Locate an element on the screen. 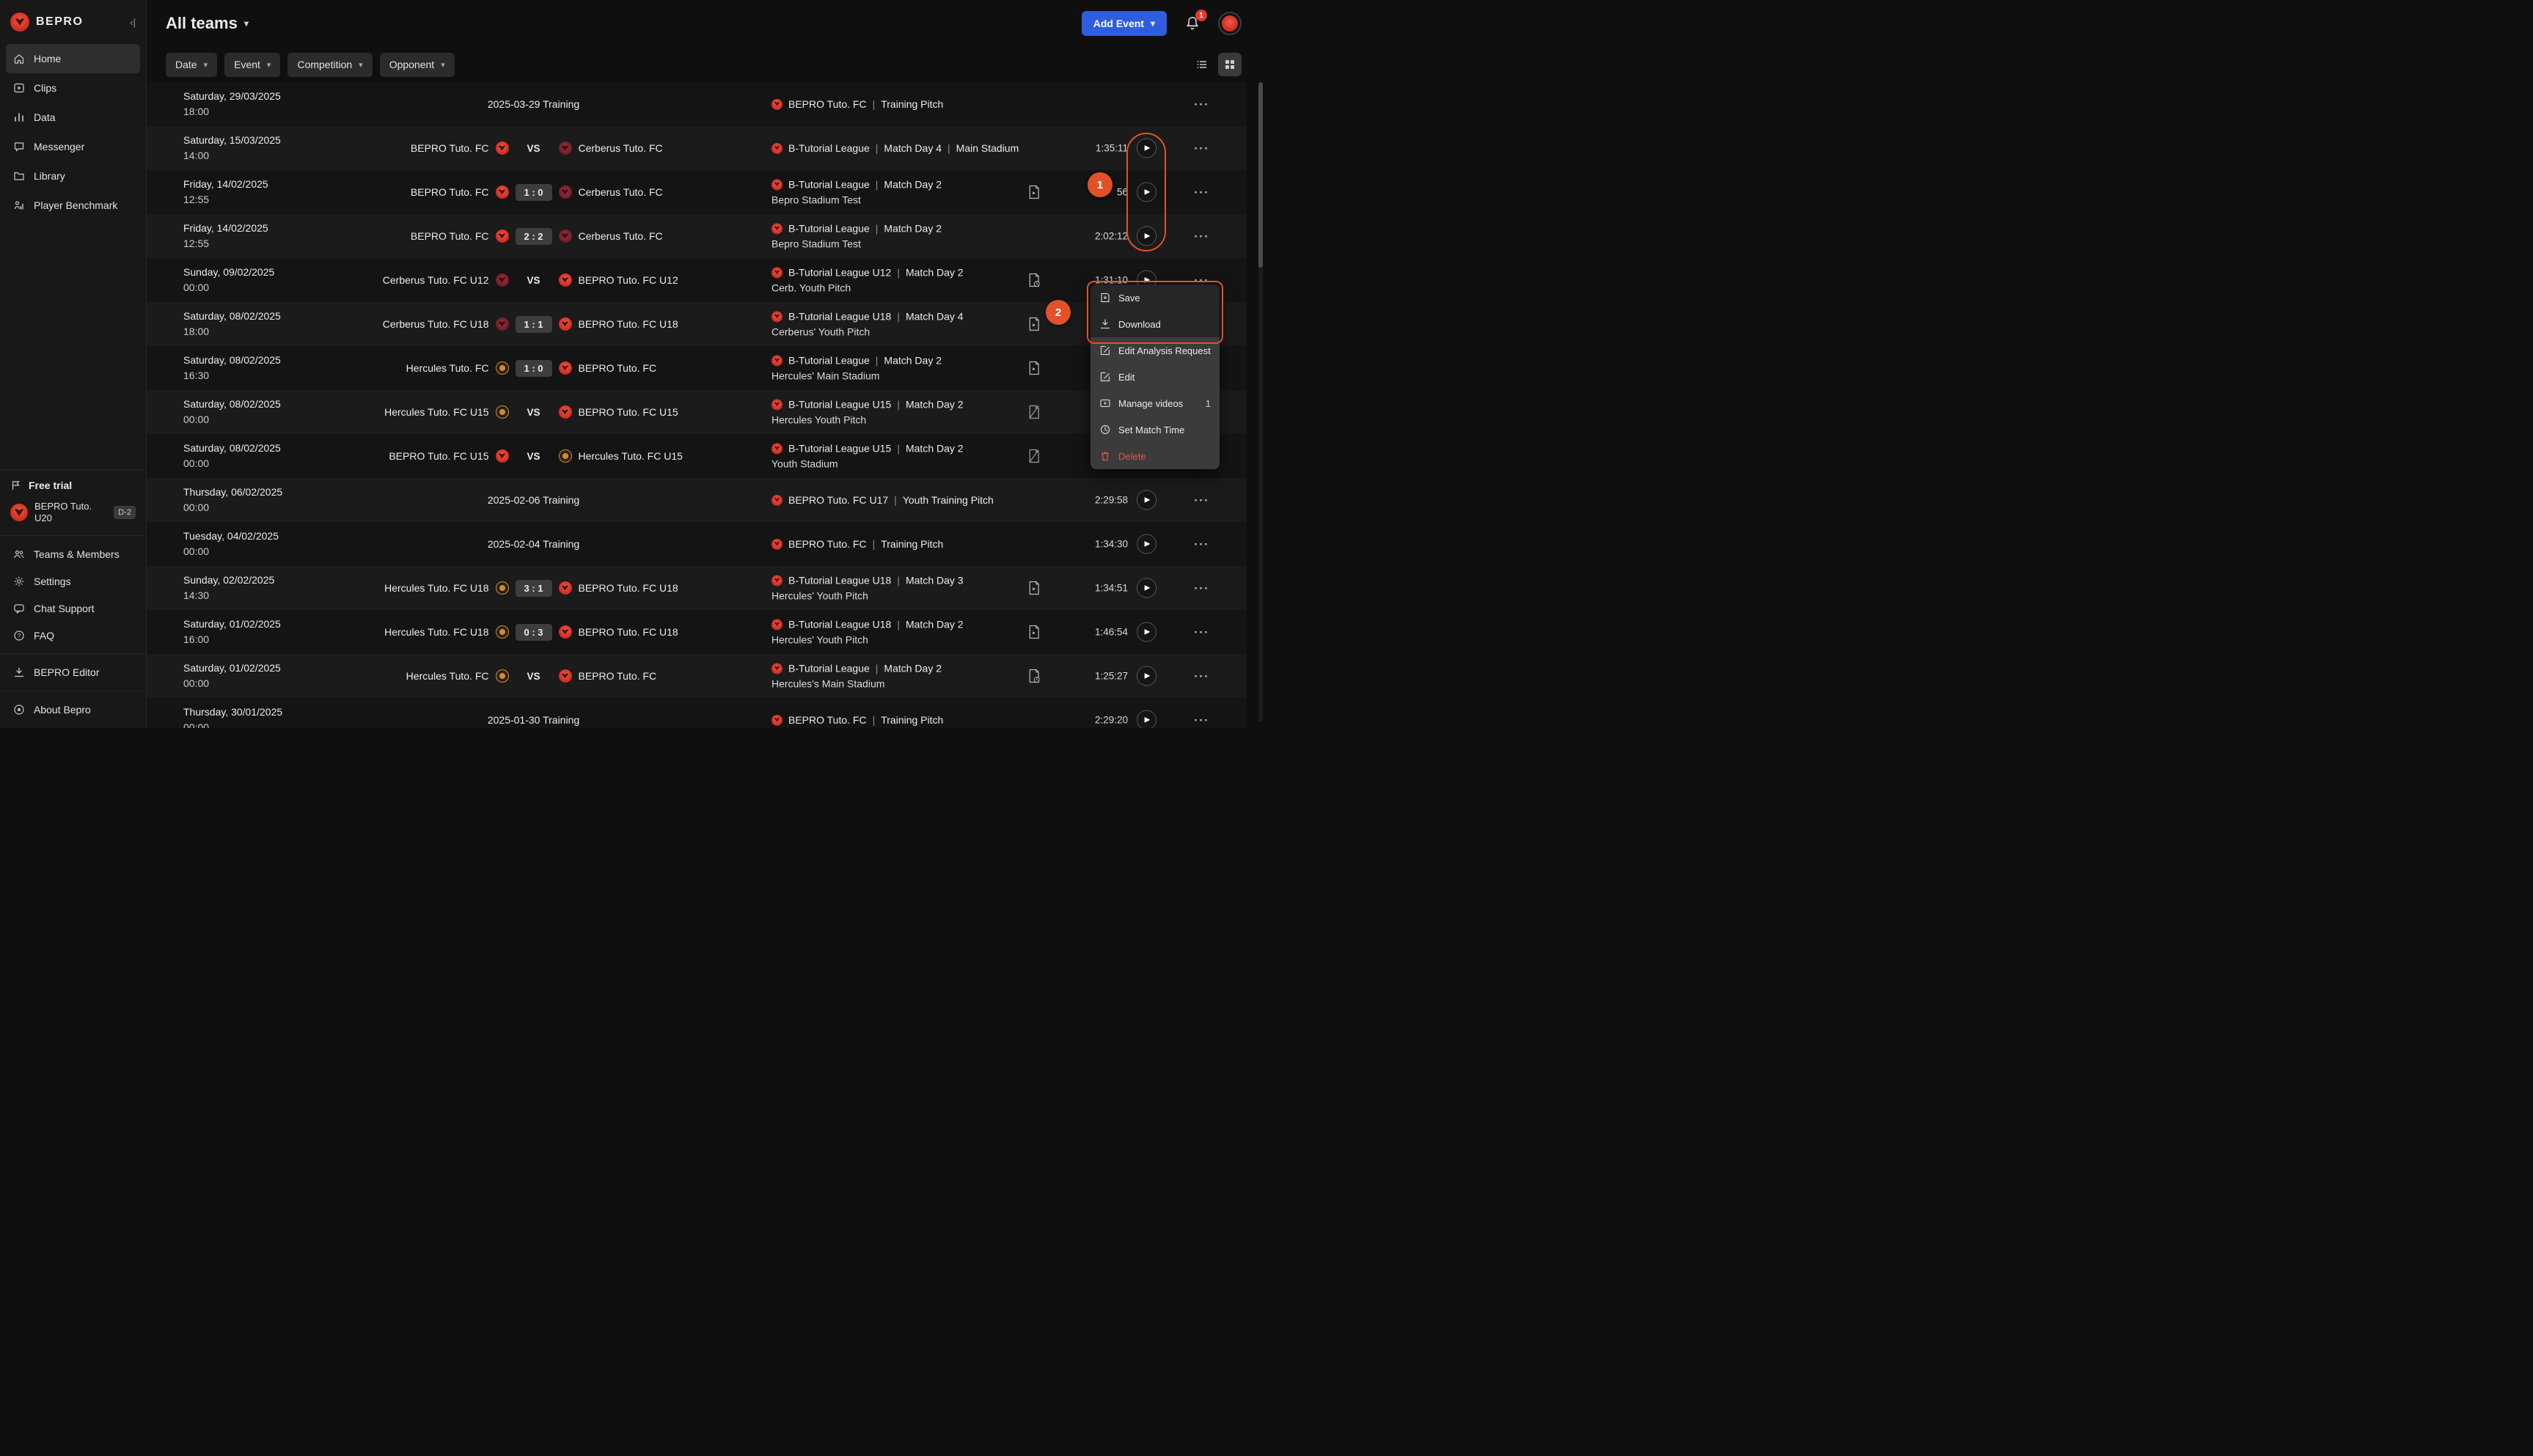  team-selector: All teams ▾ is located at coordinates (208, 23).